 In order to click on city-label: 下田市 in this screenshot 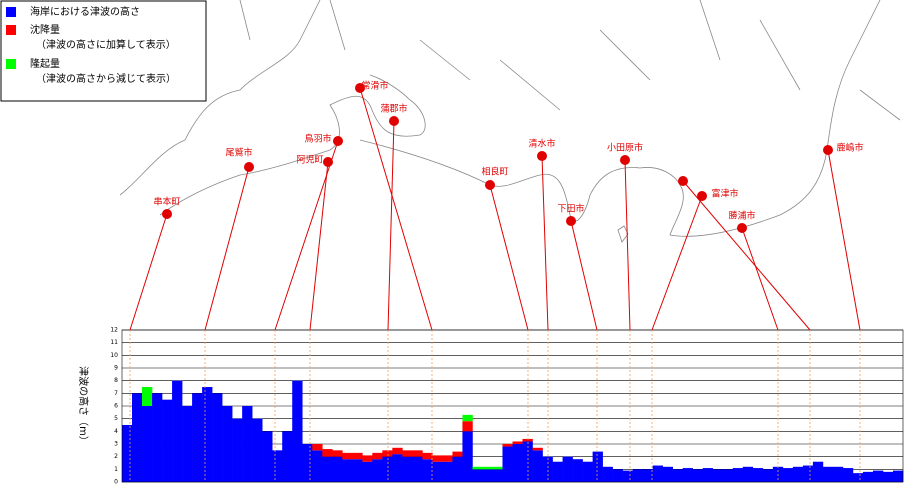, I will do `click(570, 209)`.